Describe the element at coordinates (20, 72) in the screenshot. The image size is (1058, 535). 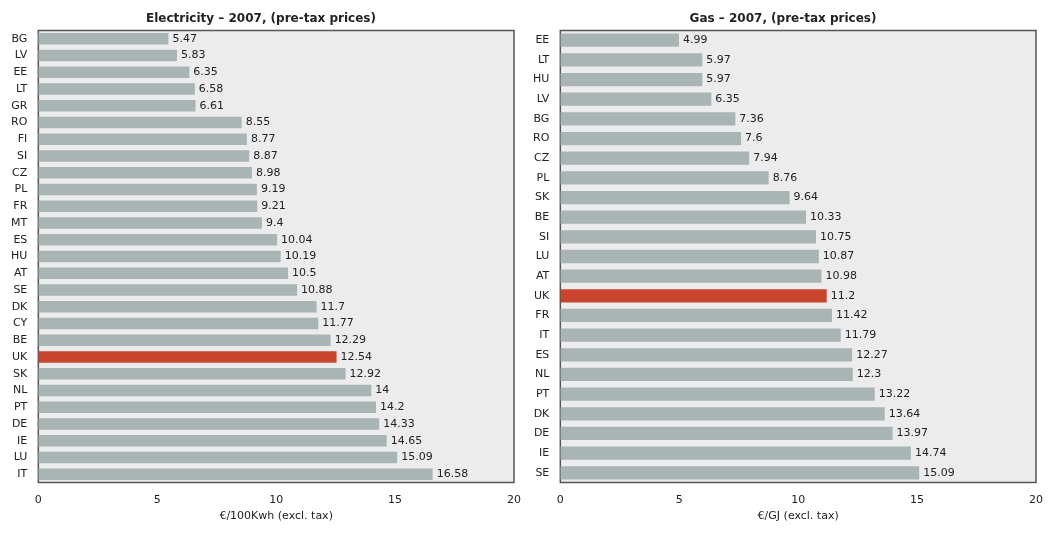
I see `y-tick-label: EE` at that location.